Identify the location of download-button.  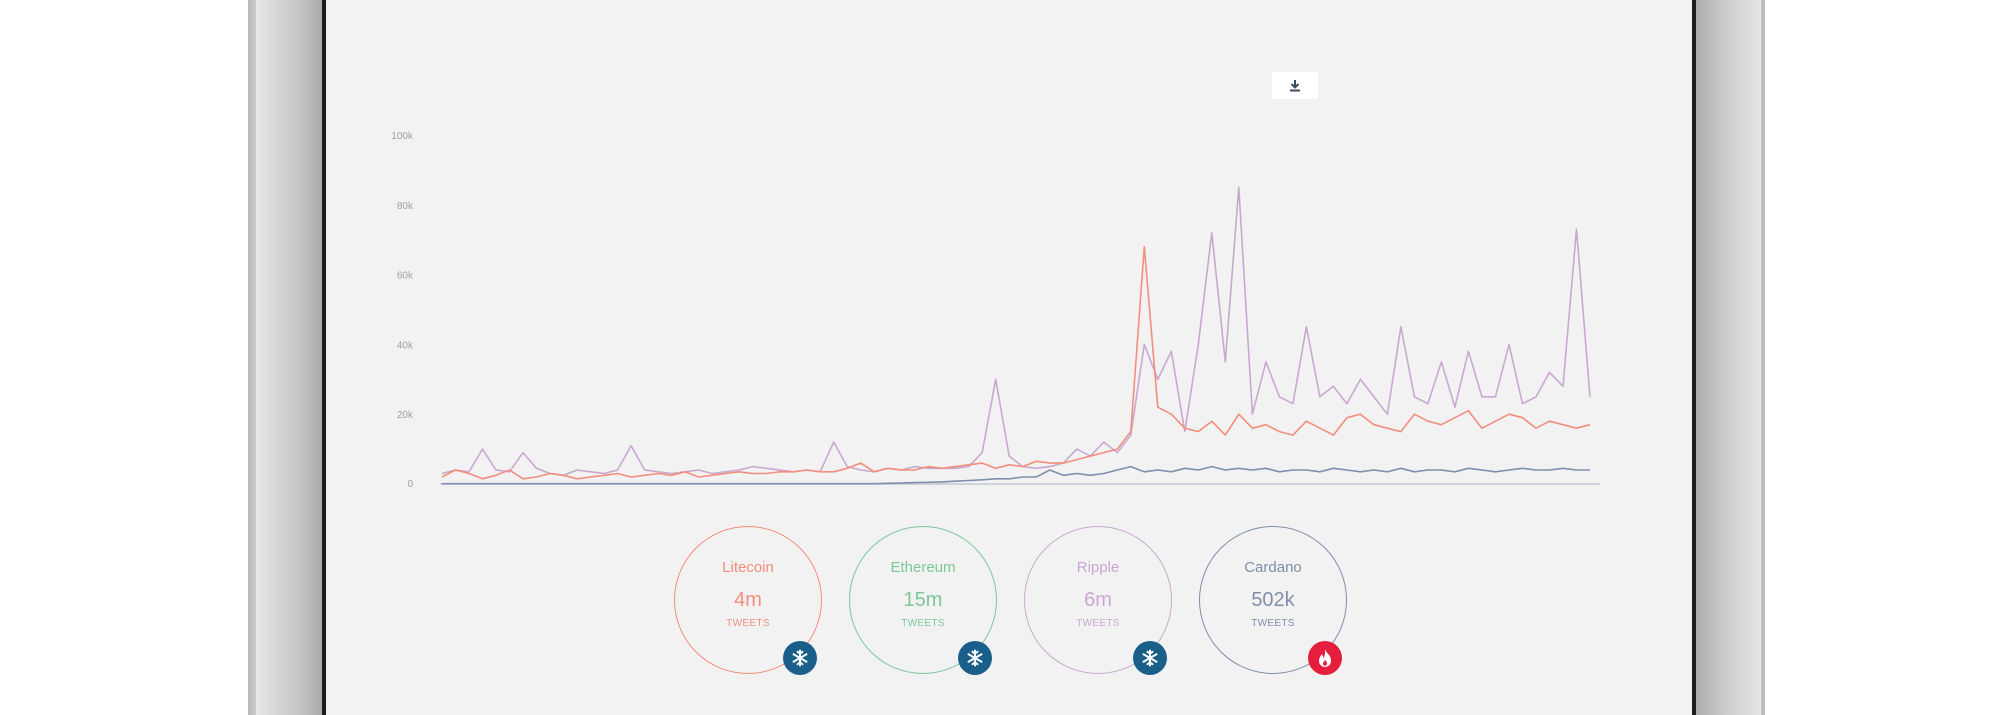
(1295, 85).